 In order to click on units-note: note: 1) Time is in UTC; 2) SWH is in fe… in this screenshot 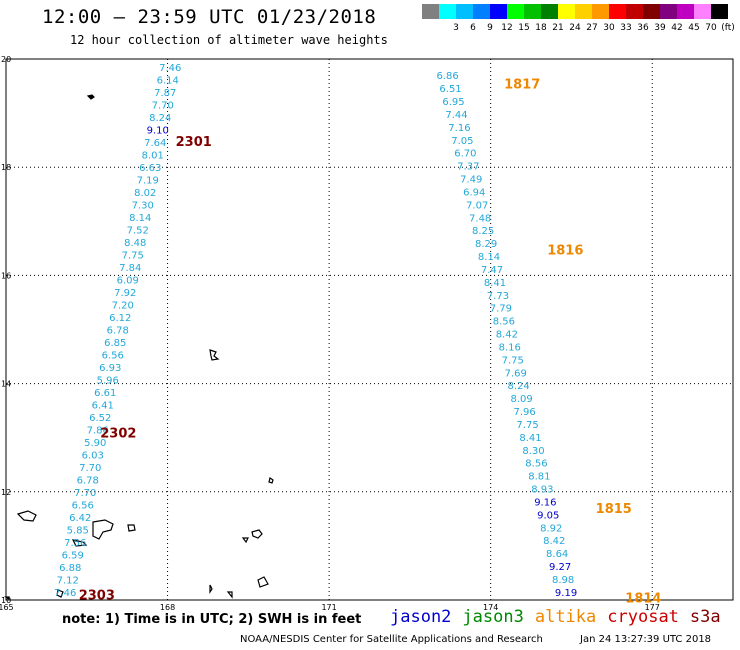, I will do `click(212, 619)`.